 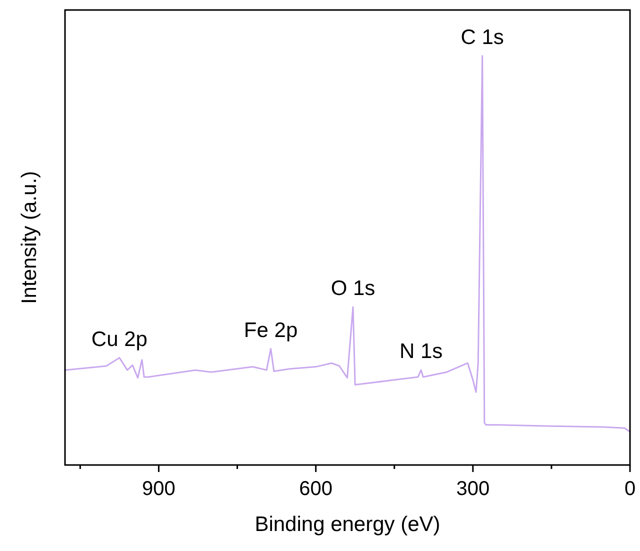 I want to click on annotation: N 1s, so click(x=421, y=352).